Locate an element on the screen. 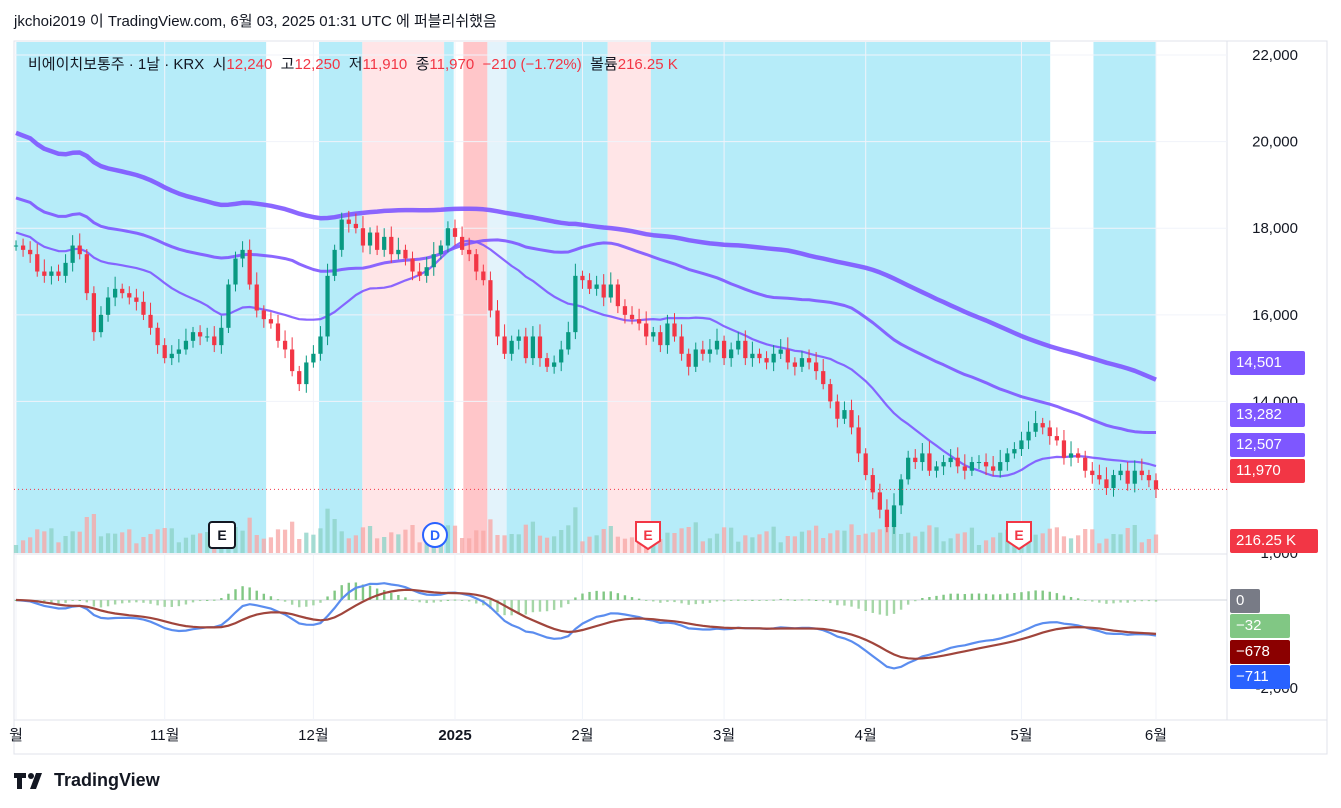 This screenshot has width=1341, height=808. price-tick-label: 18,000 is located at coordinates (1275, 228).